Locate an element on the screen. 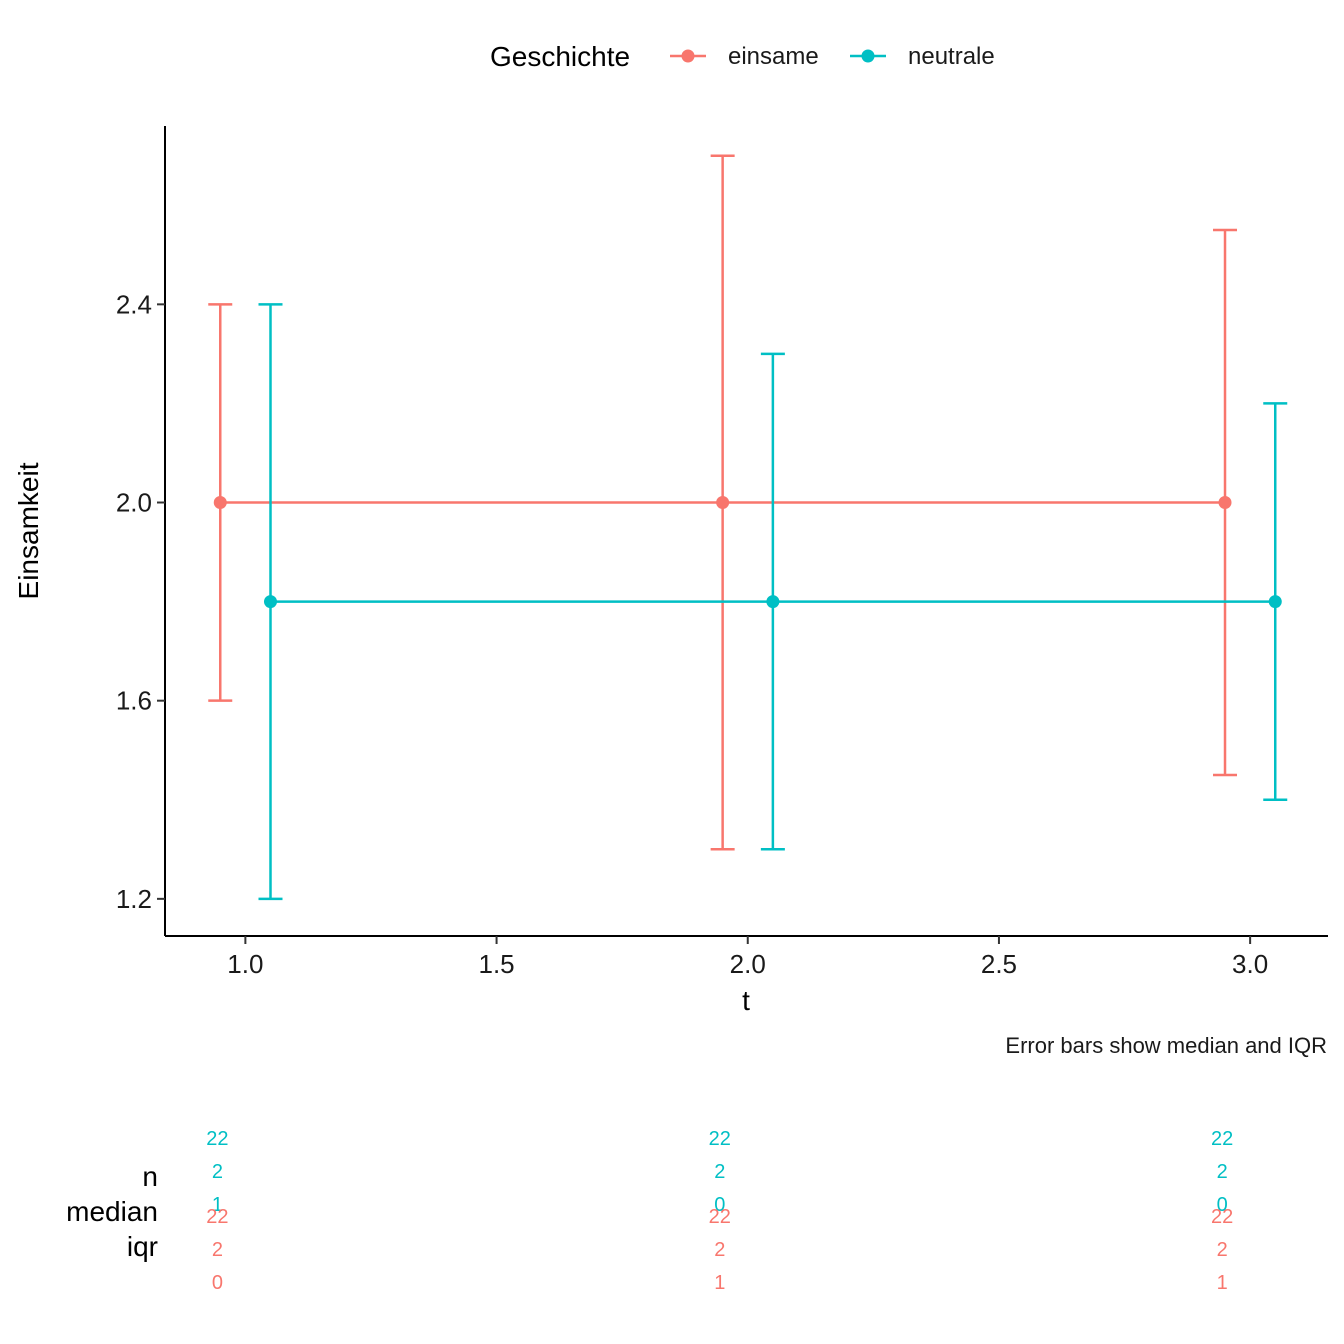 The height and width of the screenshot is (1344, 1344). table-row-label-n: n is located at coordinates (150, 1176).